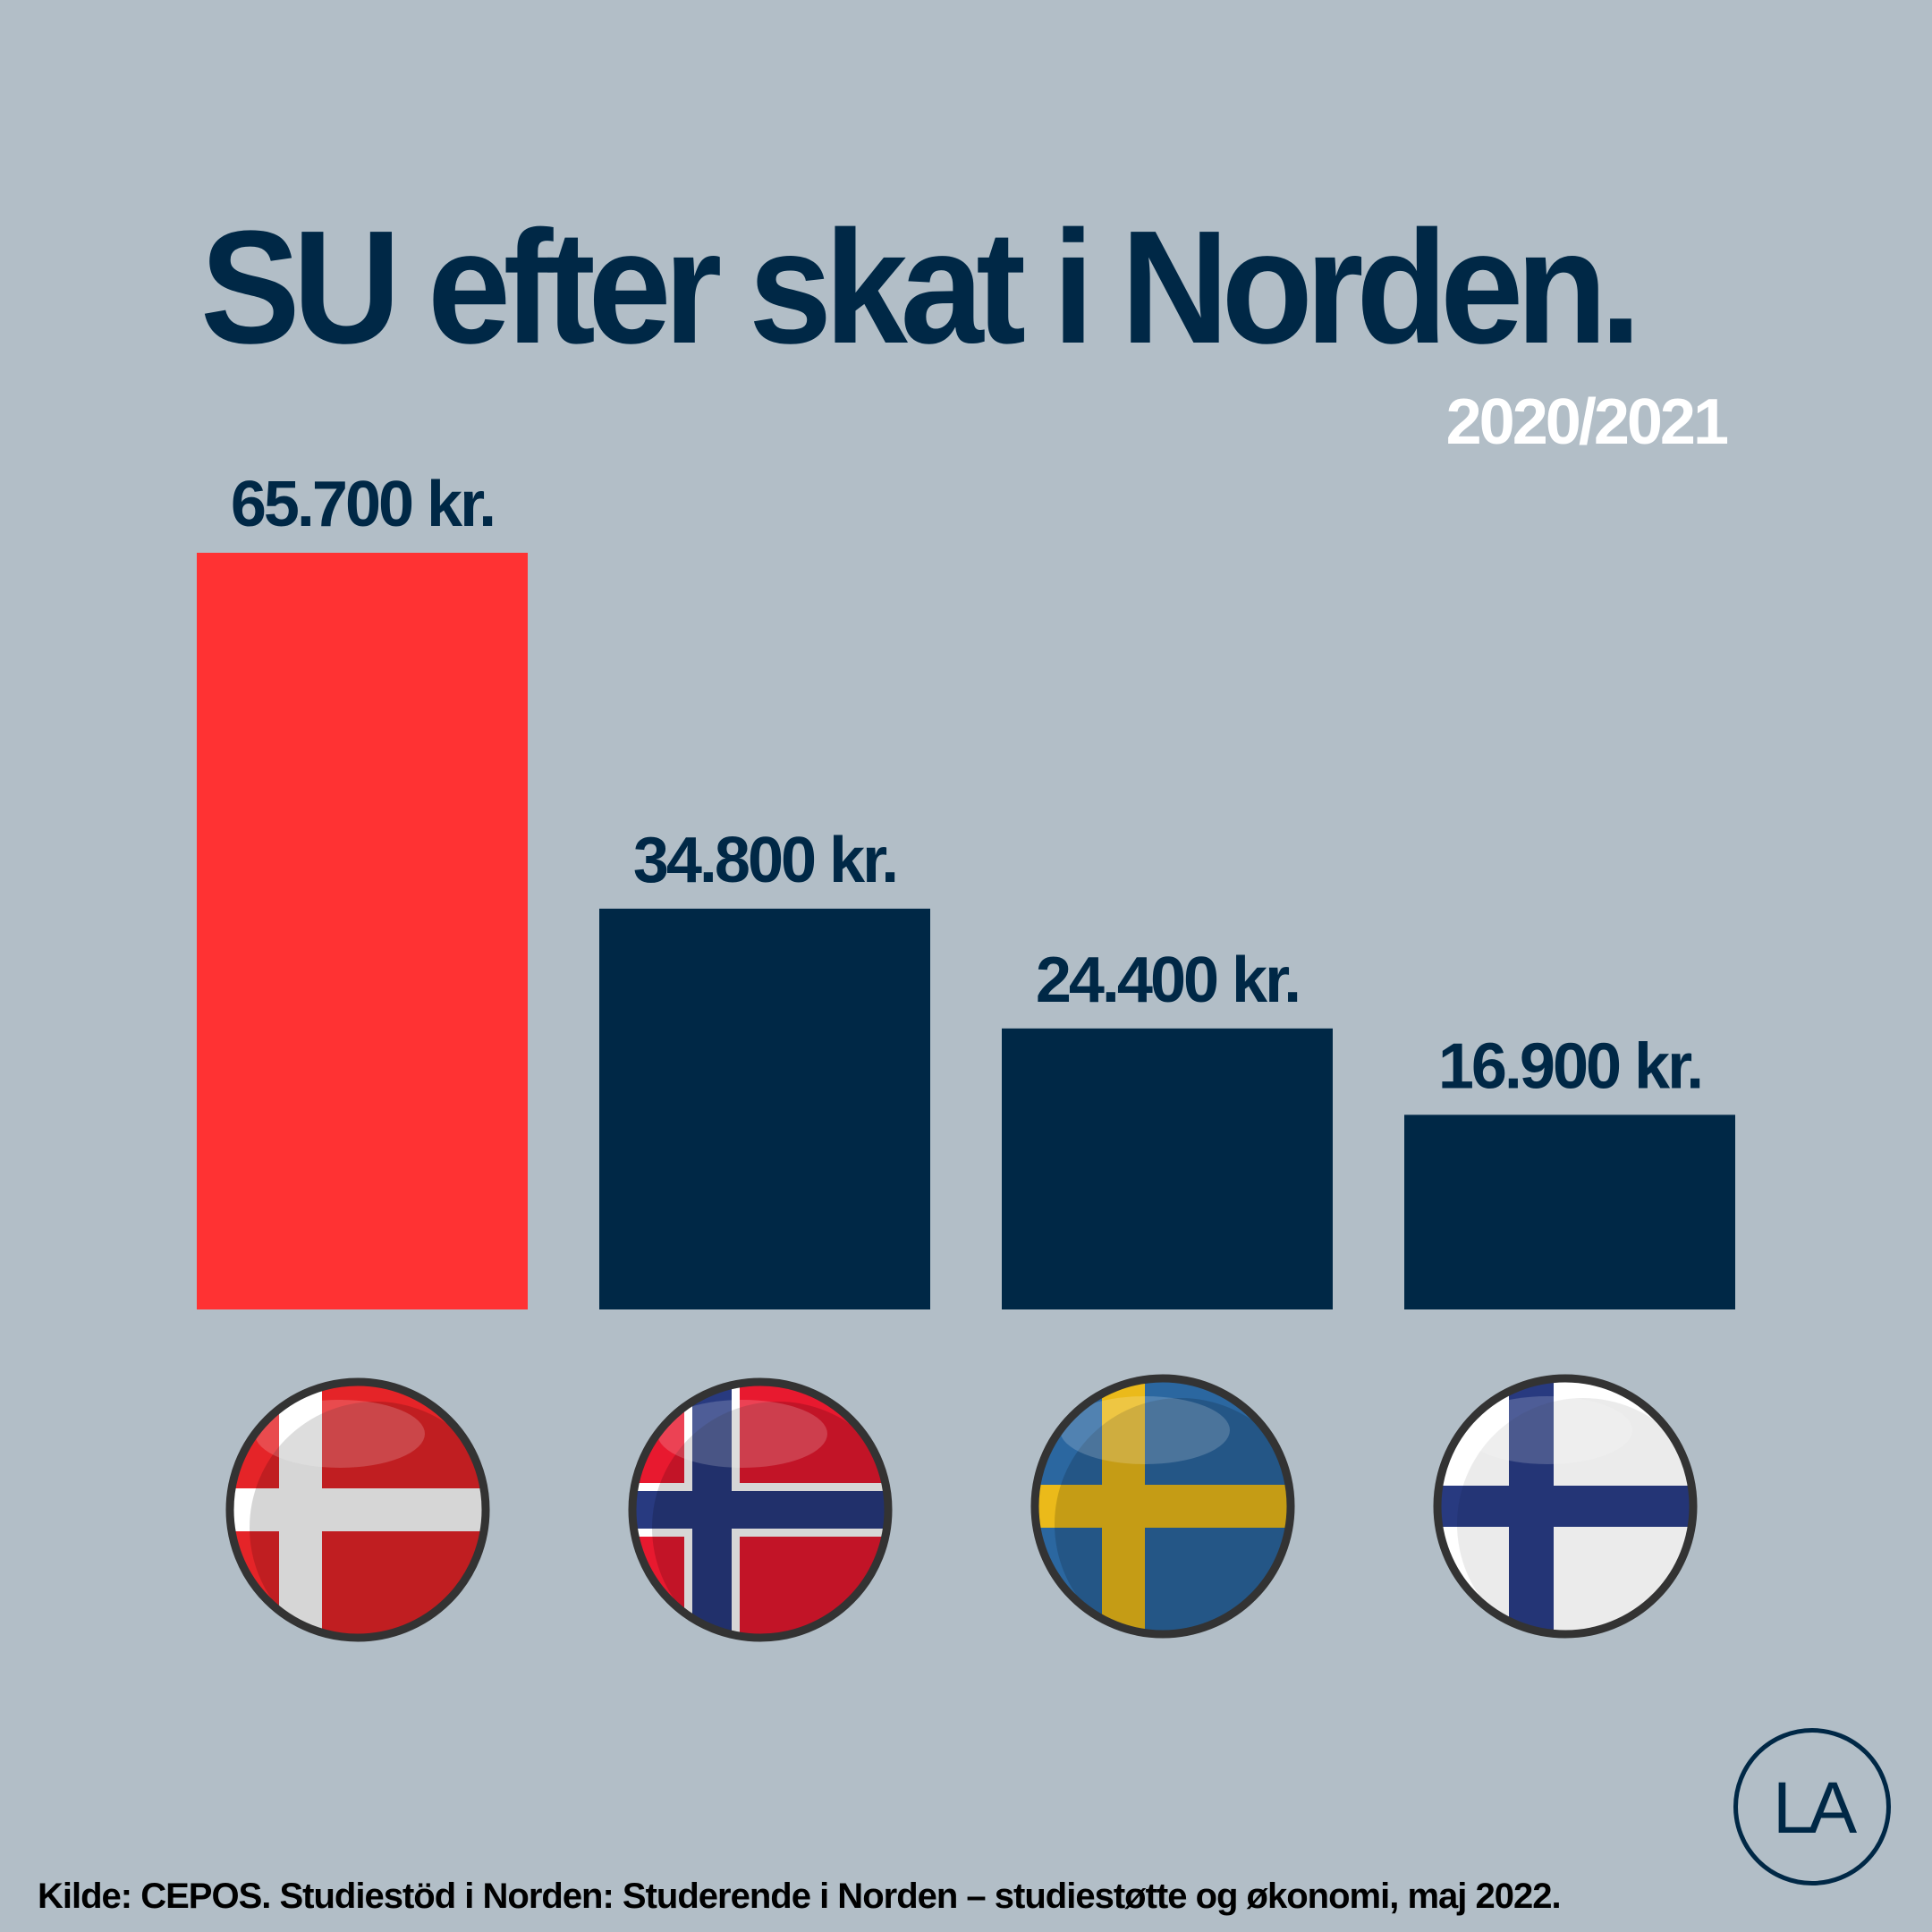 The width and height of the screenshot is (1932, 1932). Describe the element at coordinates (764, 1108) in the screenshot. I see `bar-norway` at that location.